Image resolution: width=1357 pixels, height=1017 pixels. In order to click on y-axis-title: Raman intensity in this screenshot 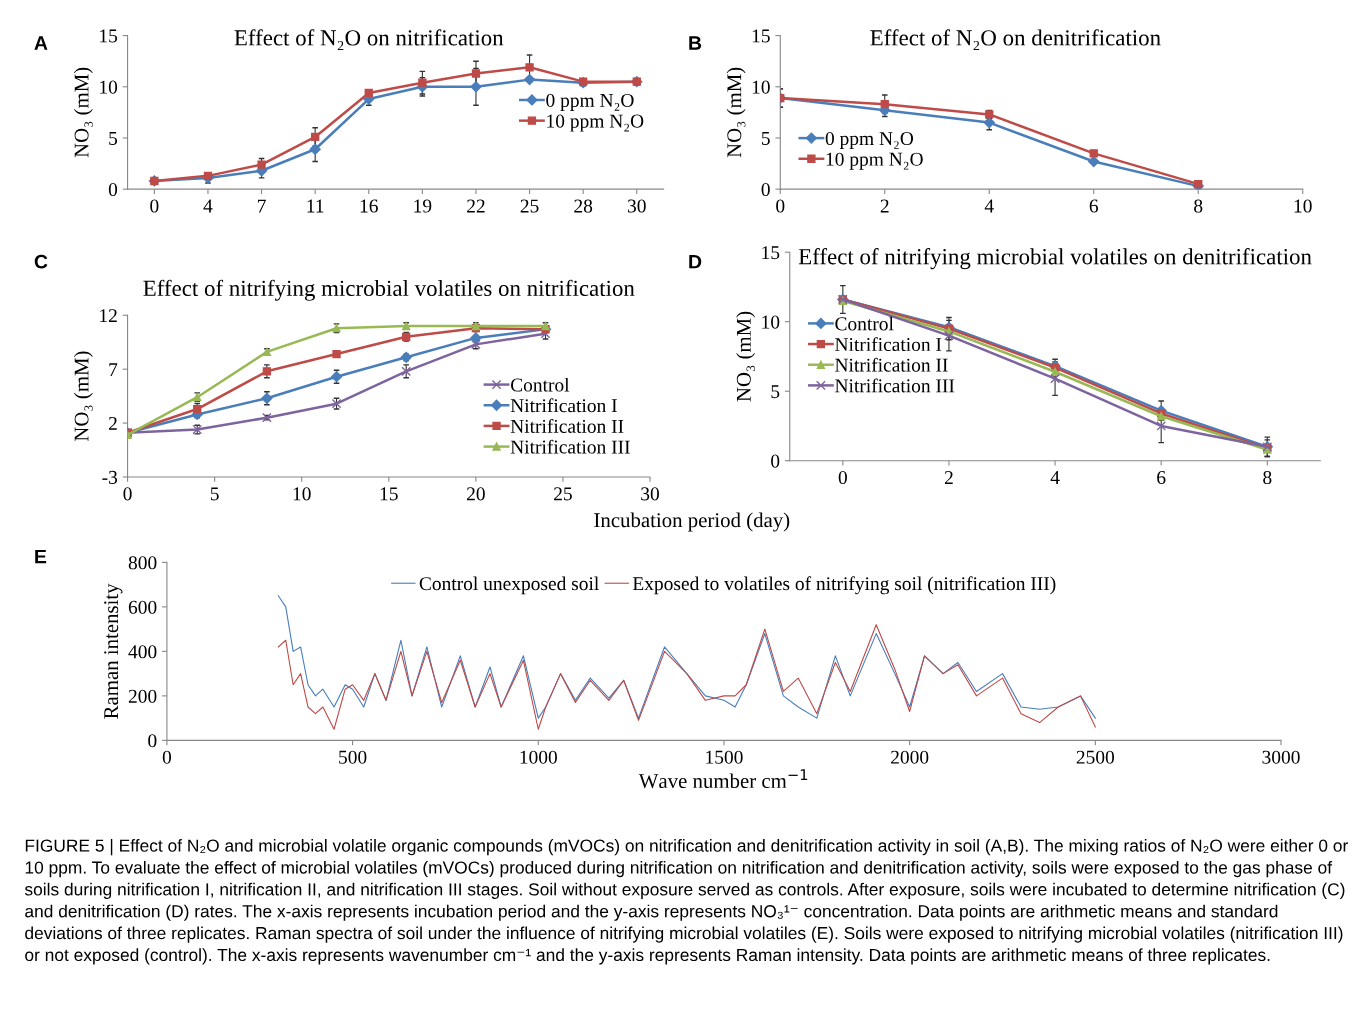, I will do `click(113, 651)`.